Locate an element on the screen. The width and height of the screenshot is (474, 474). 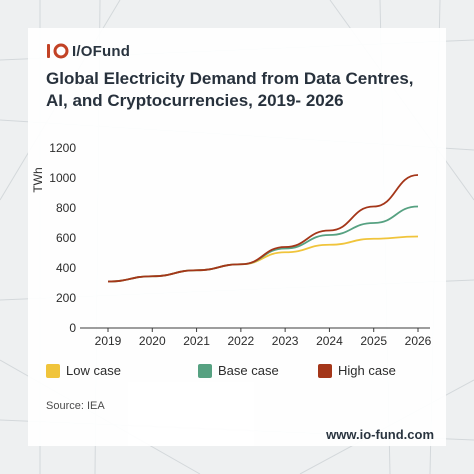
y-tick-label: 1200 is located at coordinates (62, 148).